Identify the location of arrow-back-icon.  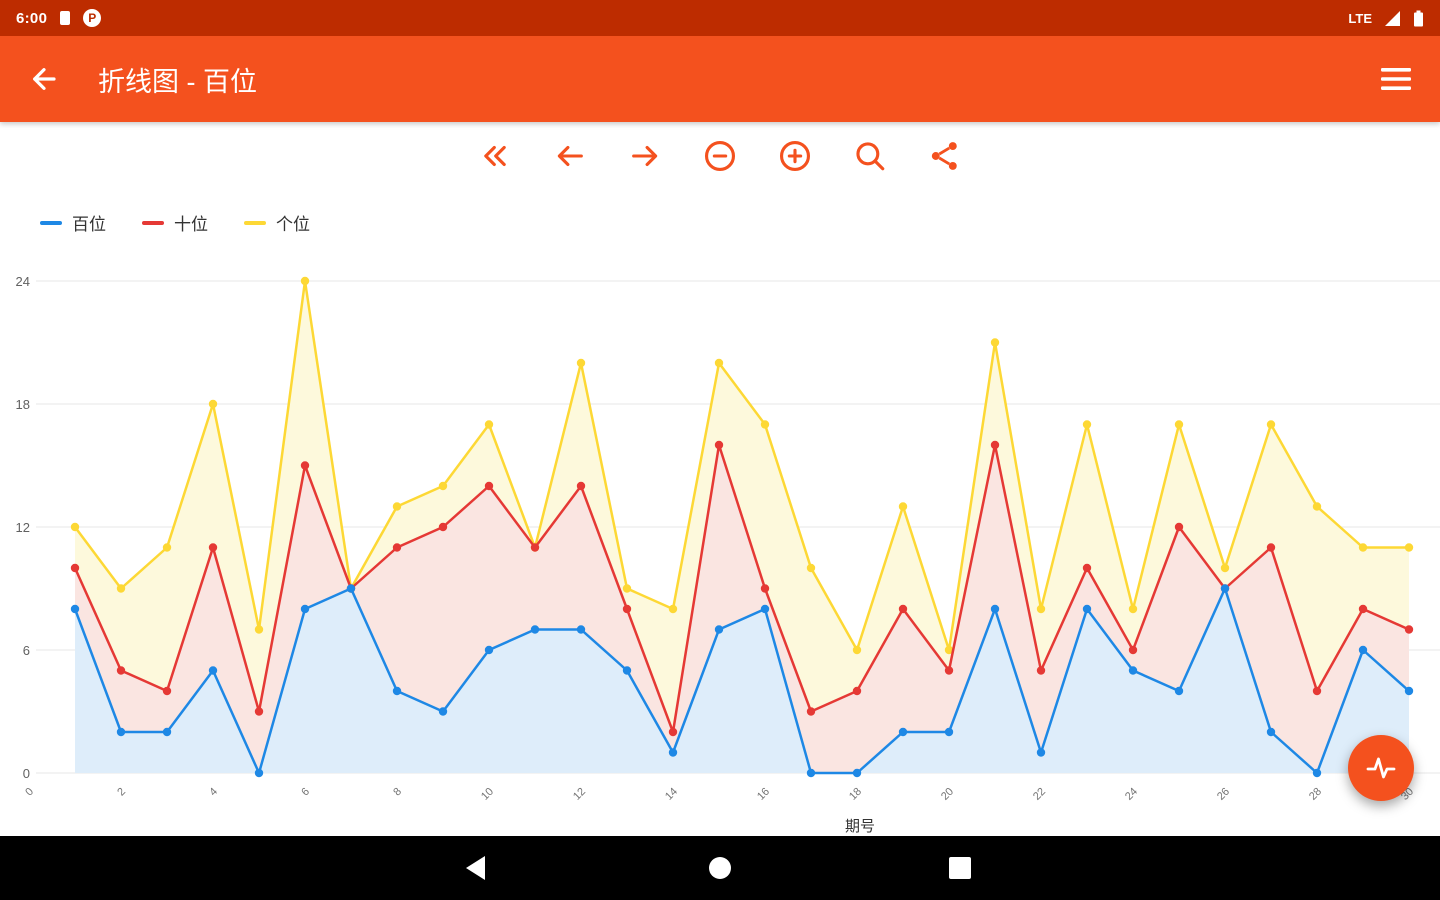
(44, 79).